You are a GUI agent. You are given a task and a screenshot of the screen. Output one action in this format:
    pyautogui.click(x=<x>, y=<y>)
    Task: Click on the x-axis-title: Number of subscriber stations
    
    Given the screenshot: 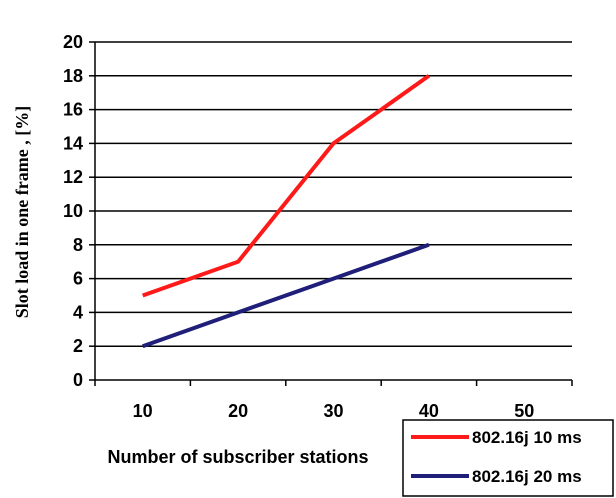 What is the action you would take?
    pyautogui.click(x=237, y=457)
    